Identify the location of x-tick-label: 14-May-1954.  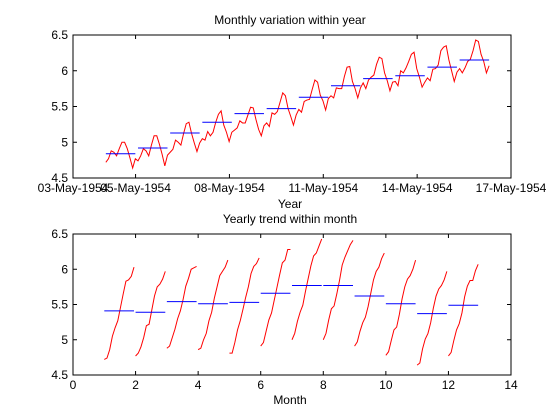
(417, 188).